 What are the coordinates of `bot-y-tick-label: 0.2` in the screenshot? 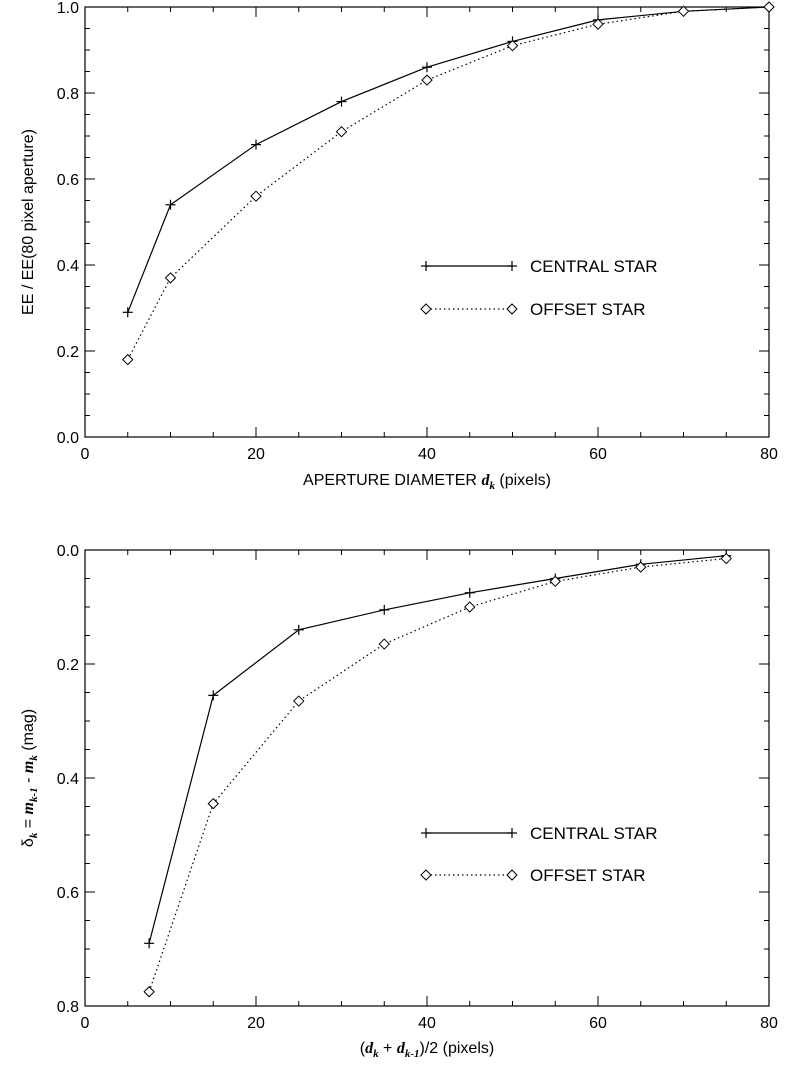 It's located at (68, 665).